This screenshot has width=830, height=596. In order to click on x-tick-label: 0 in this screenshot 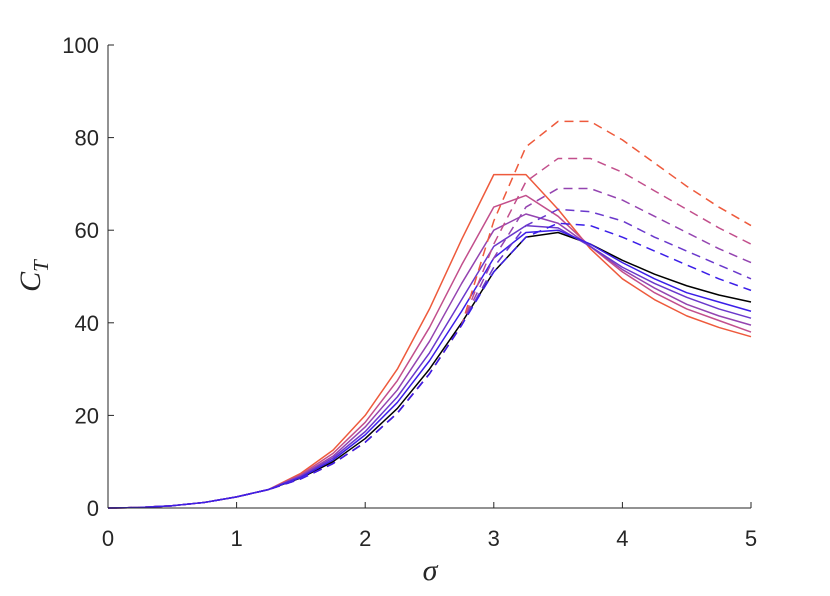, I will do `click(108, 538)`.